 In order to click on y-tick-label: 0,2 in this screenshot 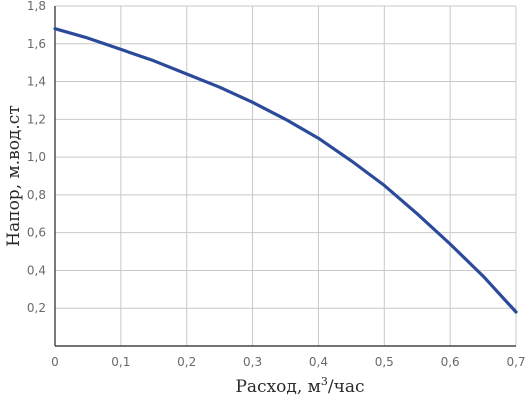, I will do `click(36, 308)`.